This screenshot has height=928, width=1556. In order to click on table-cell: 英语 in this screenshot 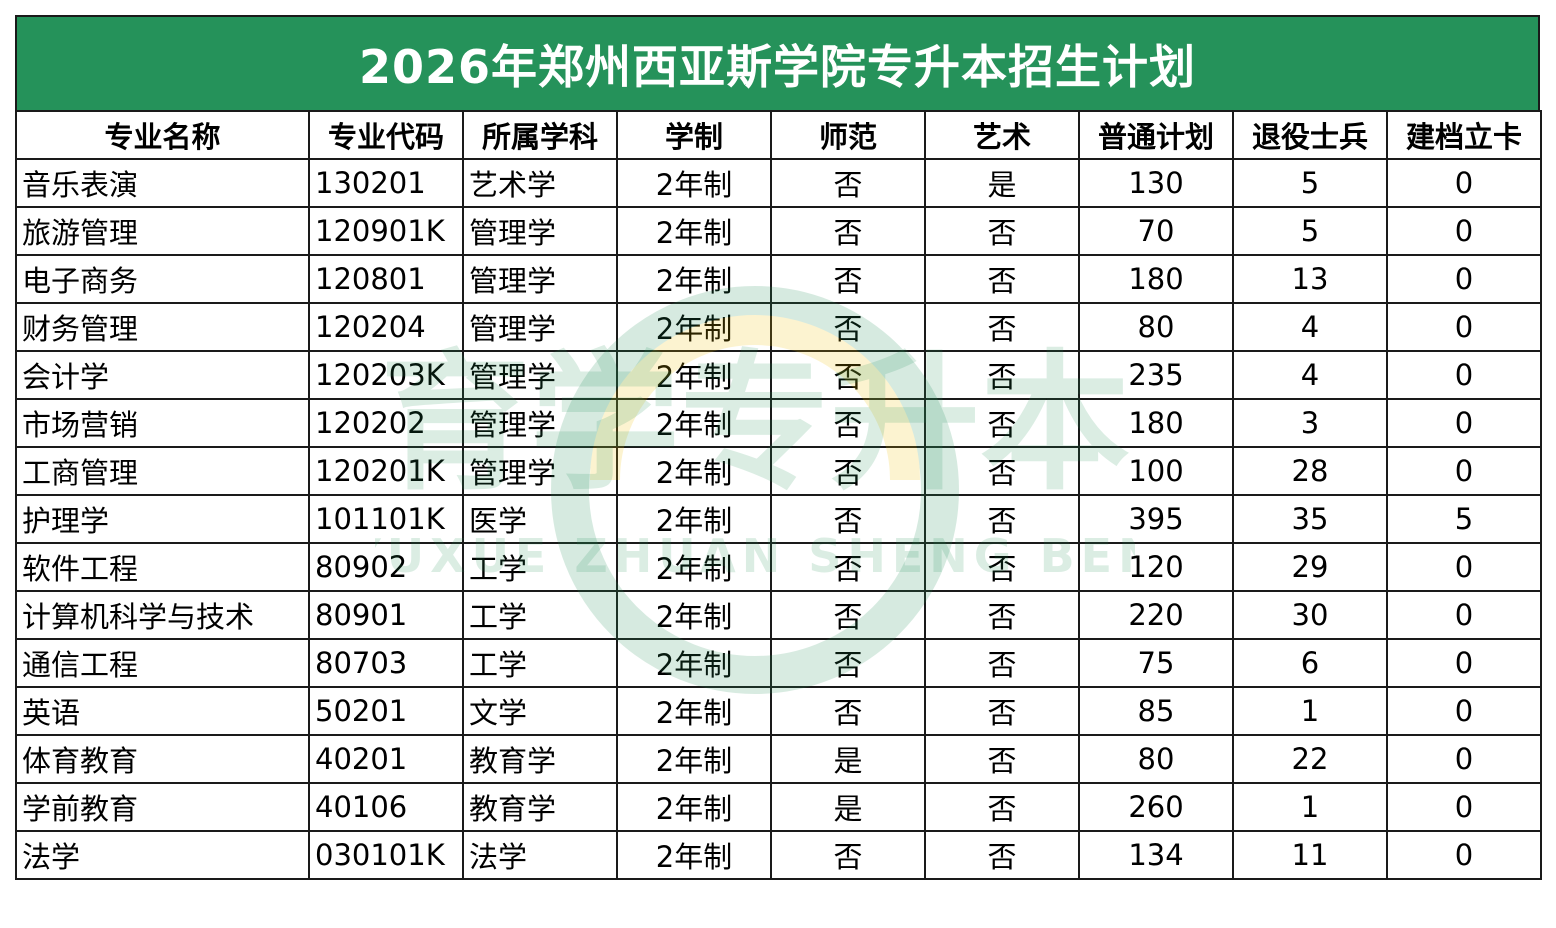, I will do `click(162, 711)`.